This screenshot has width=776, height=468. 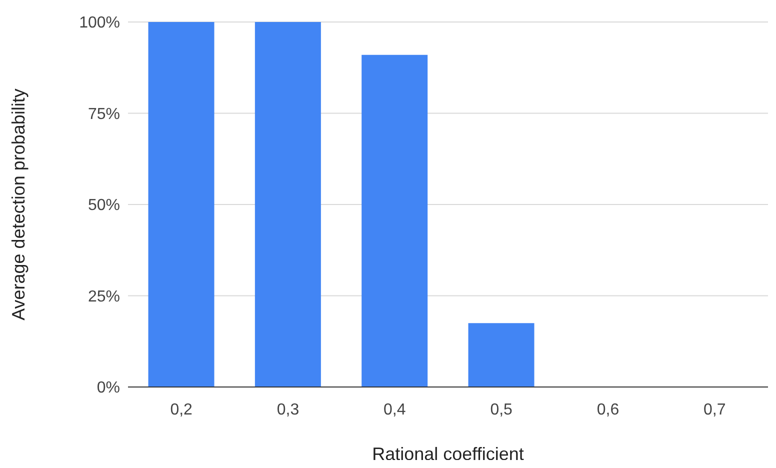 What do you see at coordinates (448, 454) in the screenshot?
I see `x-axis-title: Rational coefficient` at bounding box center [448, 454].